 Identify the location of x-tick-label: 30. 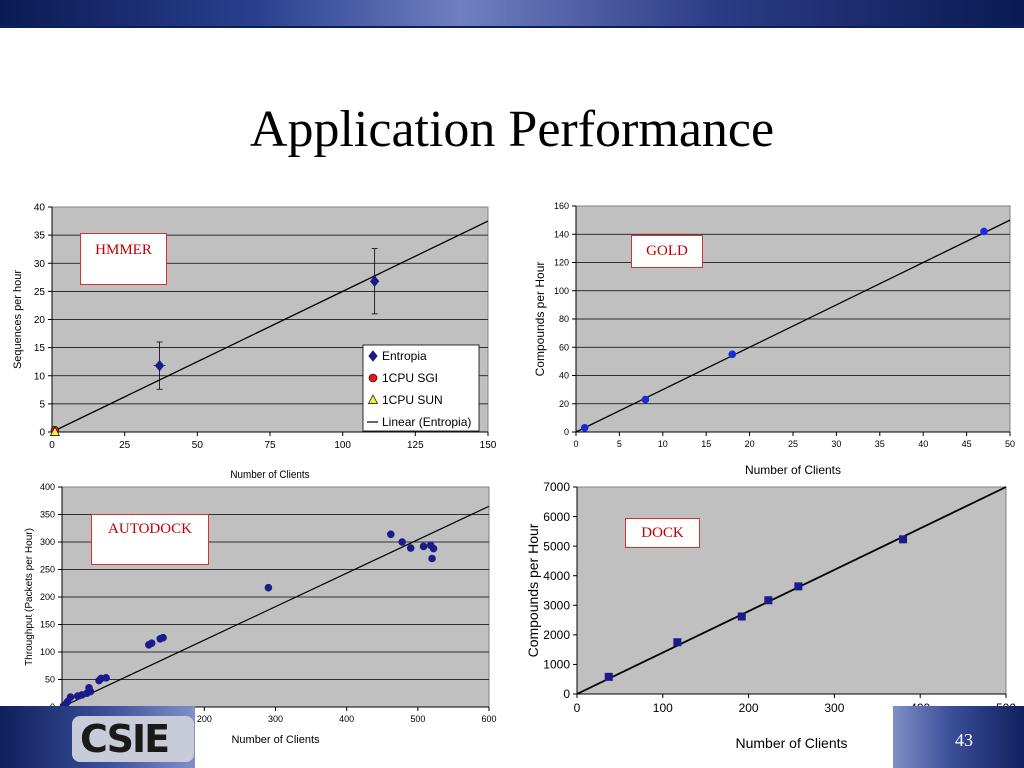
(836, 444).